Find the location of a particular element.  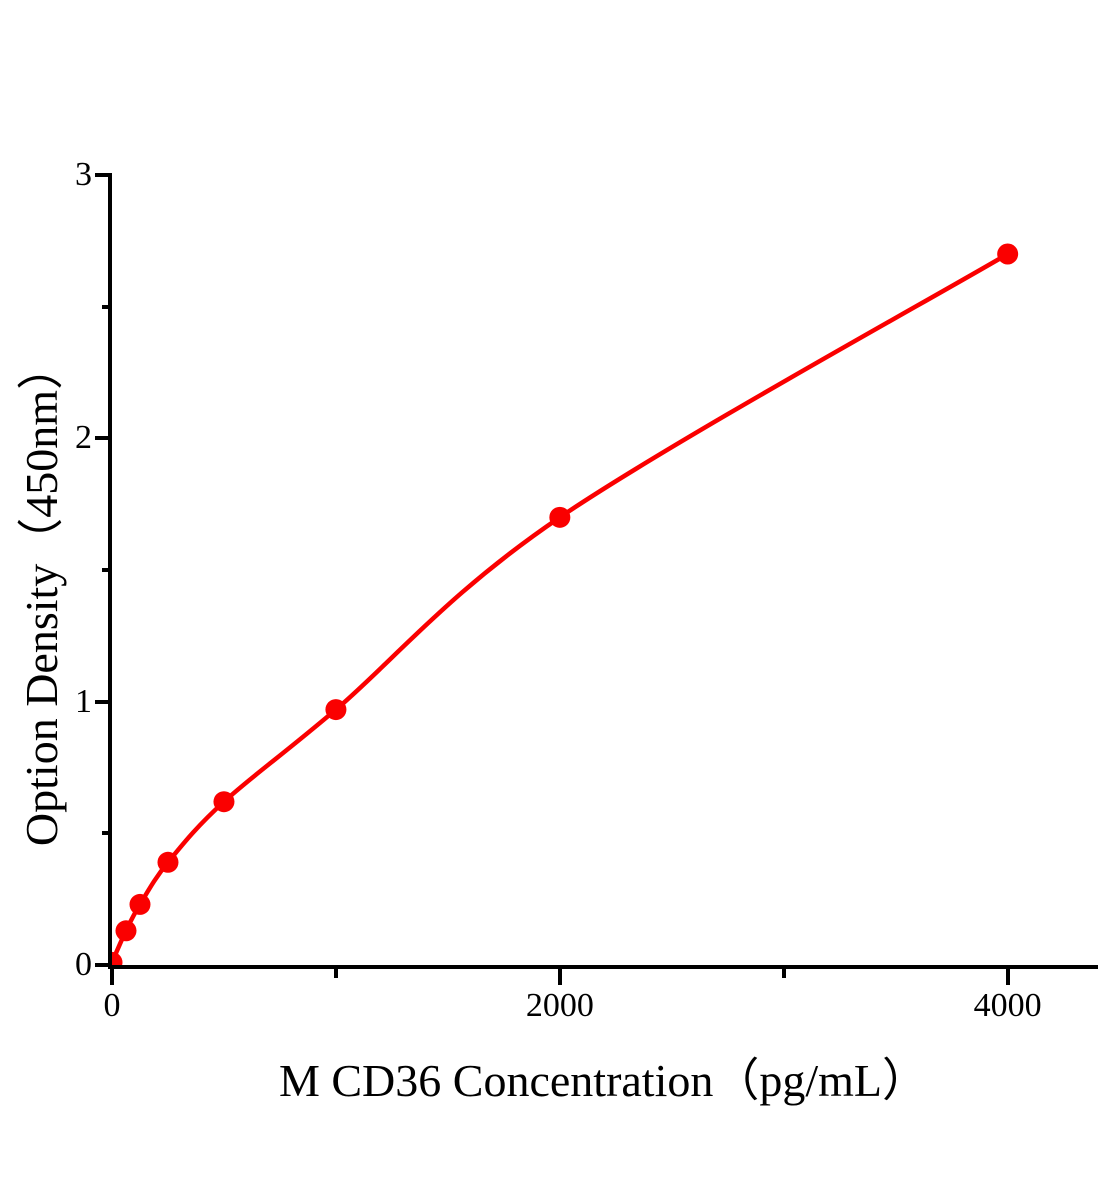

x-axis-title: M CD36 Concentration（pg/mL） is located at coordinates (603, 1080).